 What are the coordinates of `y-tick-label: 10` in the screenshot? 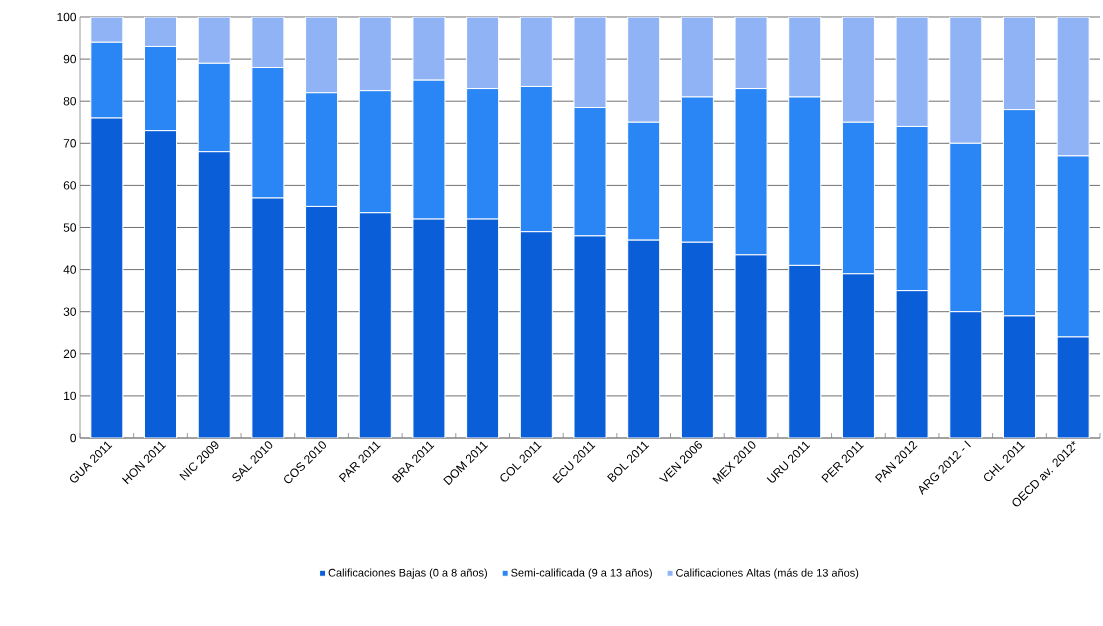 It's located at (70, 396).